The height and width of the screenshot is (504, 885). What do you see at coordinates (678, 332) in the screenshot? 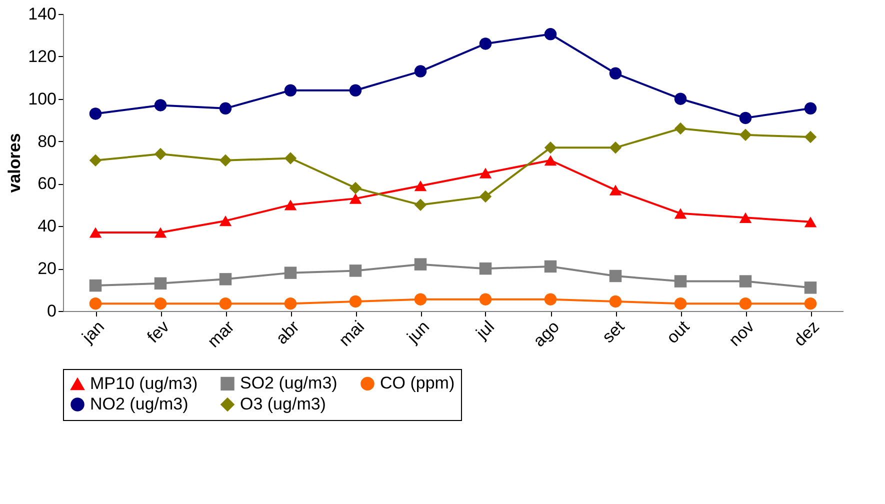
I see `x-tick-label: out` at bounding box center [678, 332].